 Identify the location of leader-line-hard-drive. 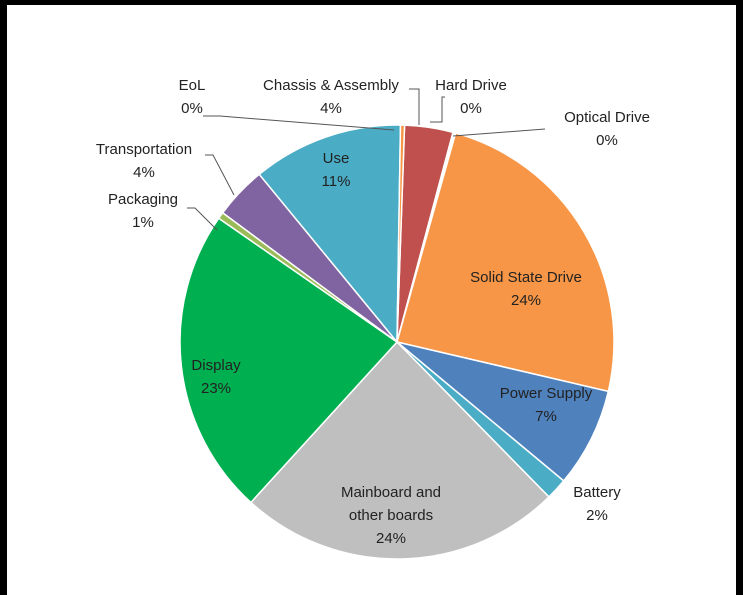
(437, 109).